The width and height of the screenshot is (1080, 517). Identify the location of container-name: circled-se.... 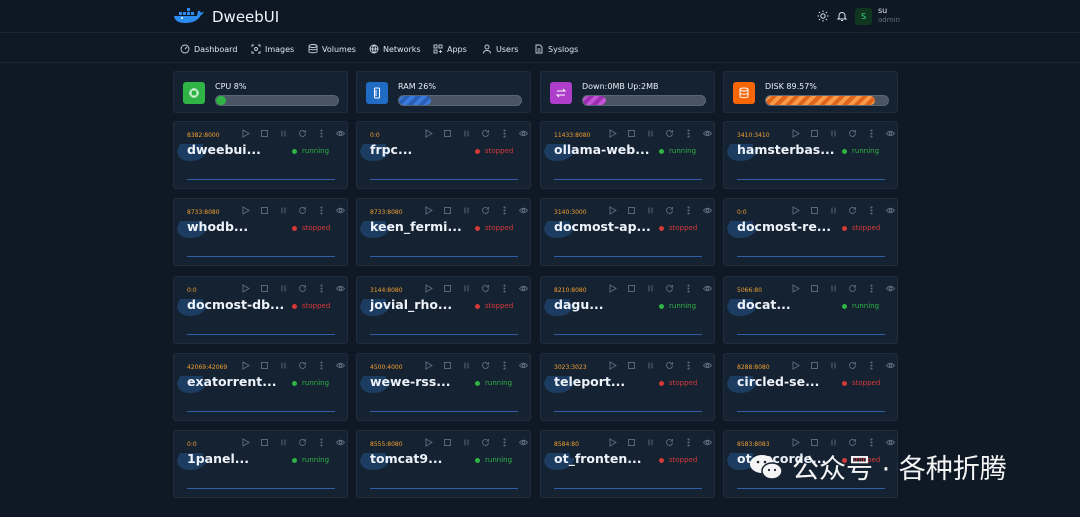
(778, 381).